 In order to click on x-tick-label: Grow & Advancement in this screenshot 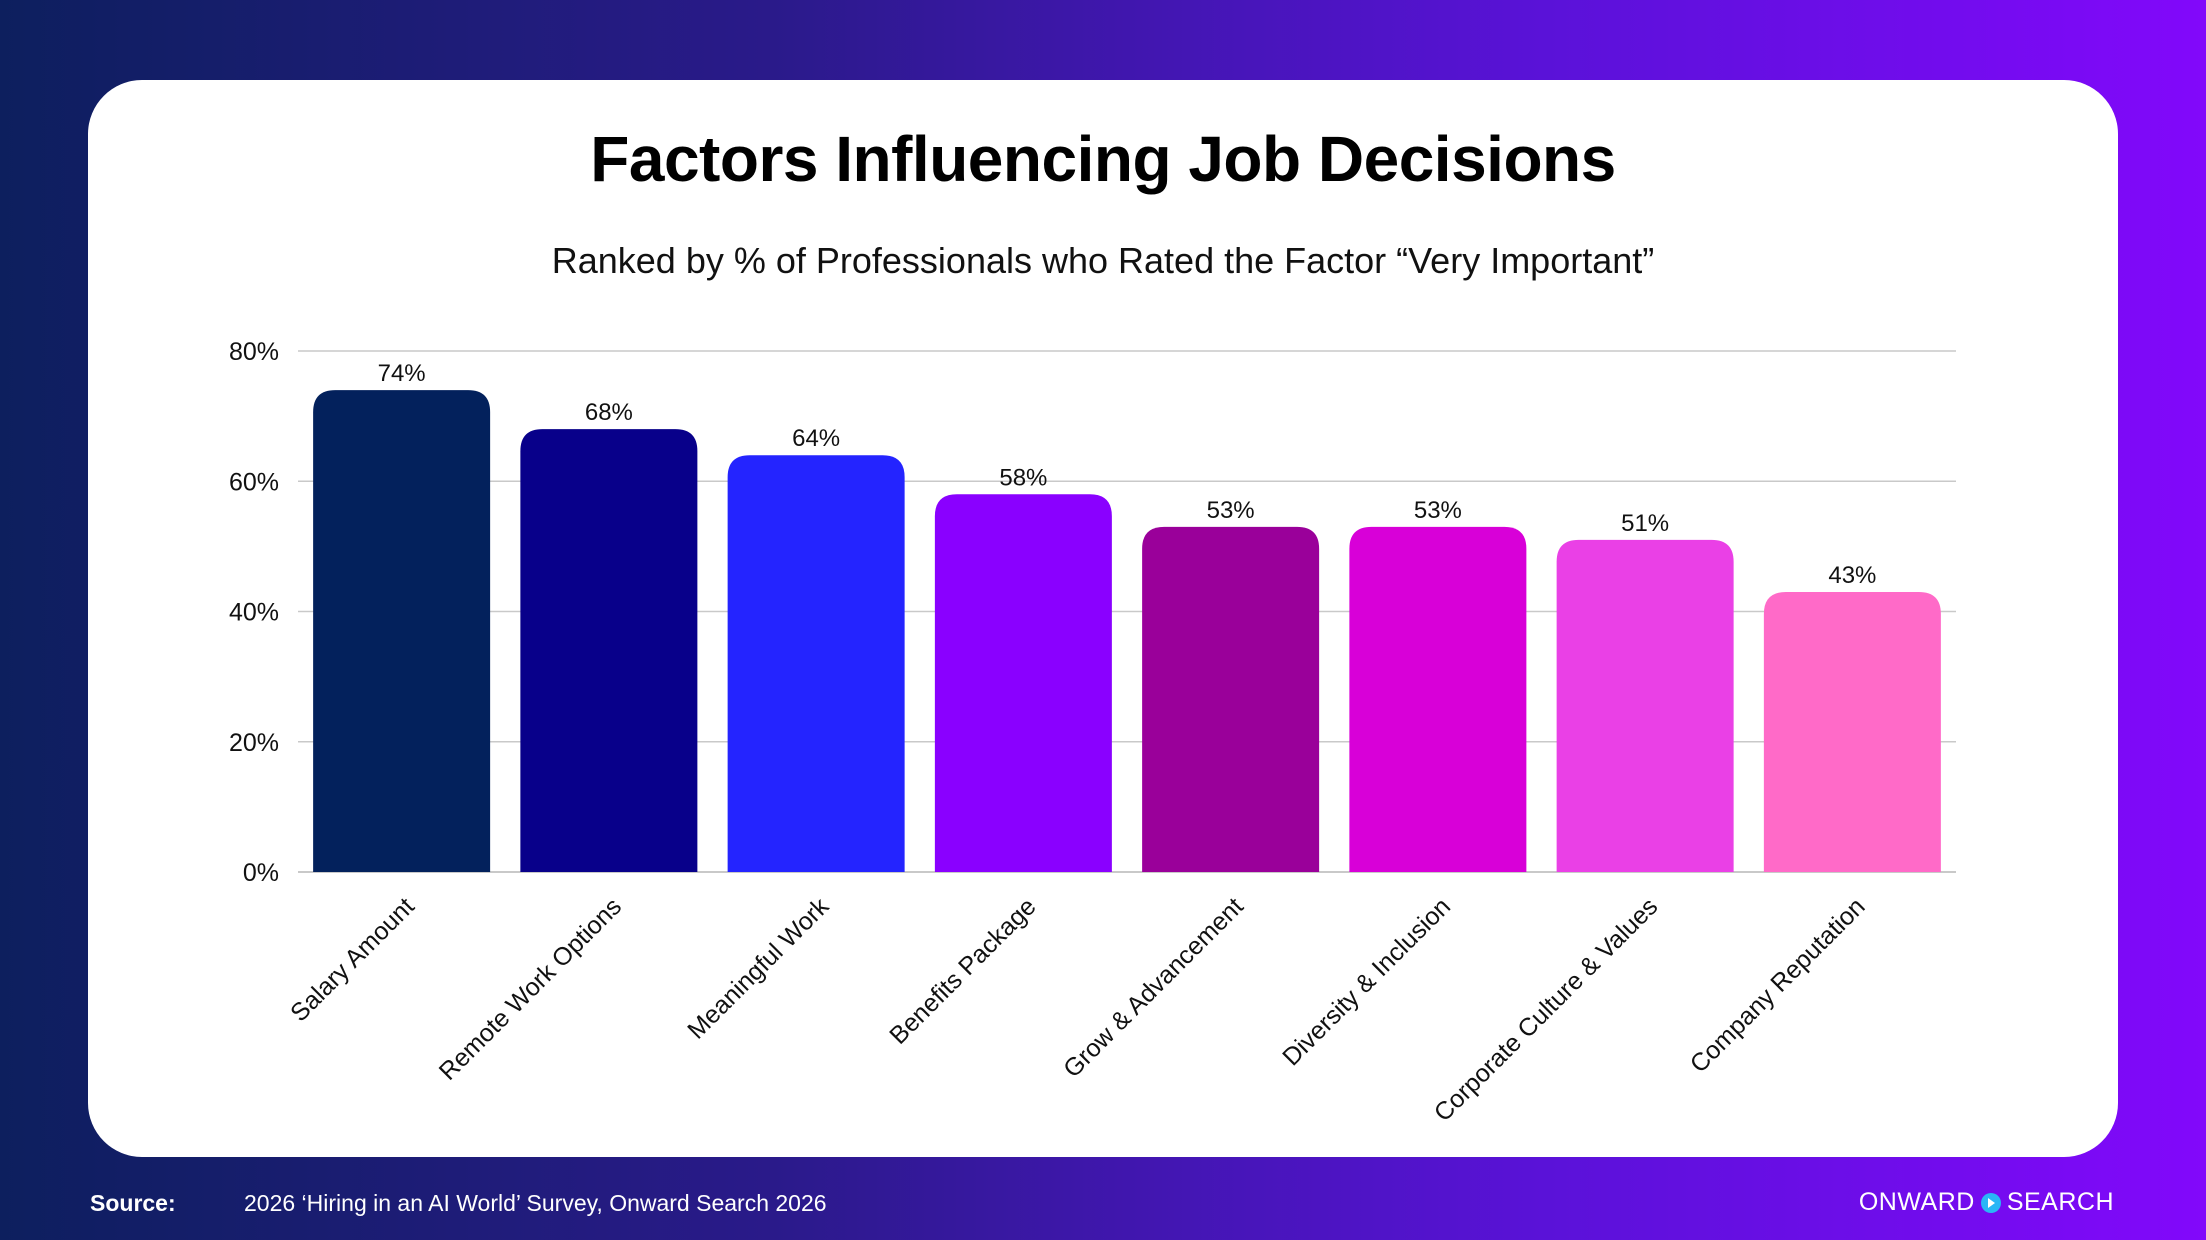, I will do `click(1153, 987)`.